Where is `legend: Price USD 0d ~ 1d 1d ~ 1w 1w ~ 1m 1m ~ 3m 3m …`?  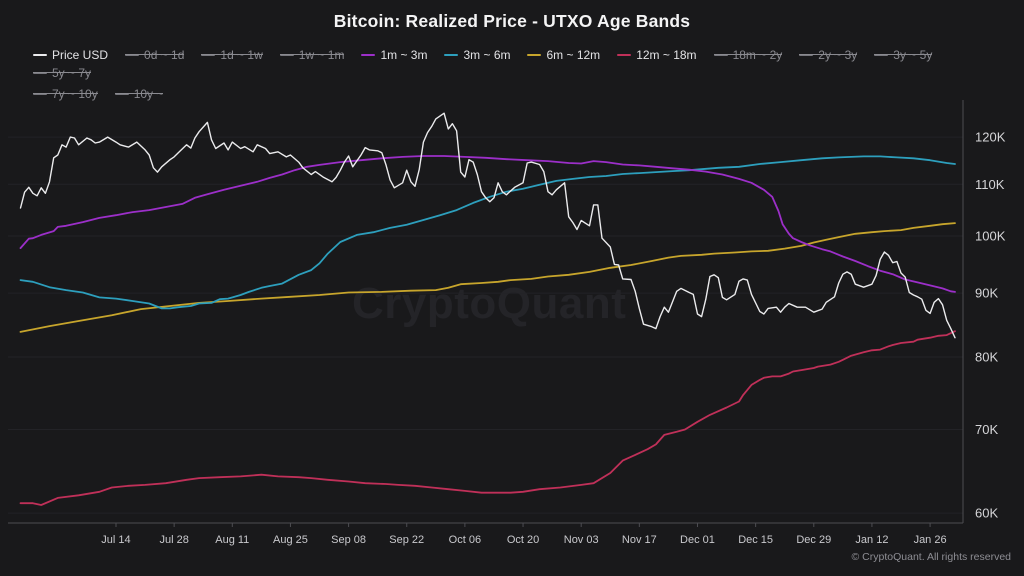
legend: Price USD 0d ~ 1d 1d ~ 1w 1w ~ 1m 1m ~ 3m 3m … is located at coordinates (523, 74).